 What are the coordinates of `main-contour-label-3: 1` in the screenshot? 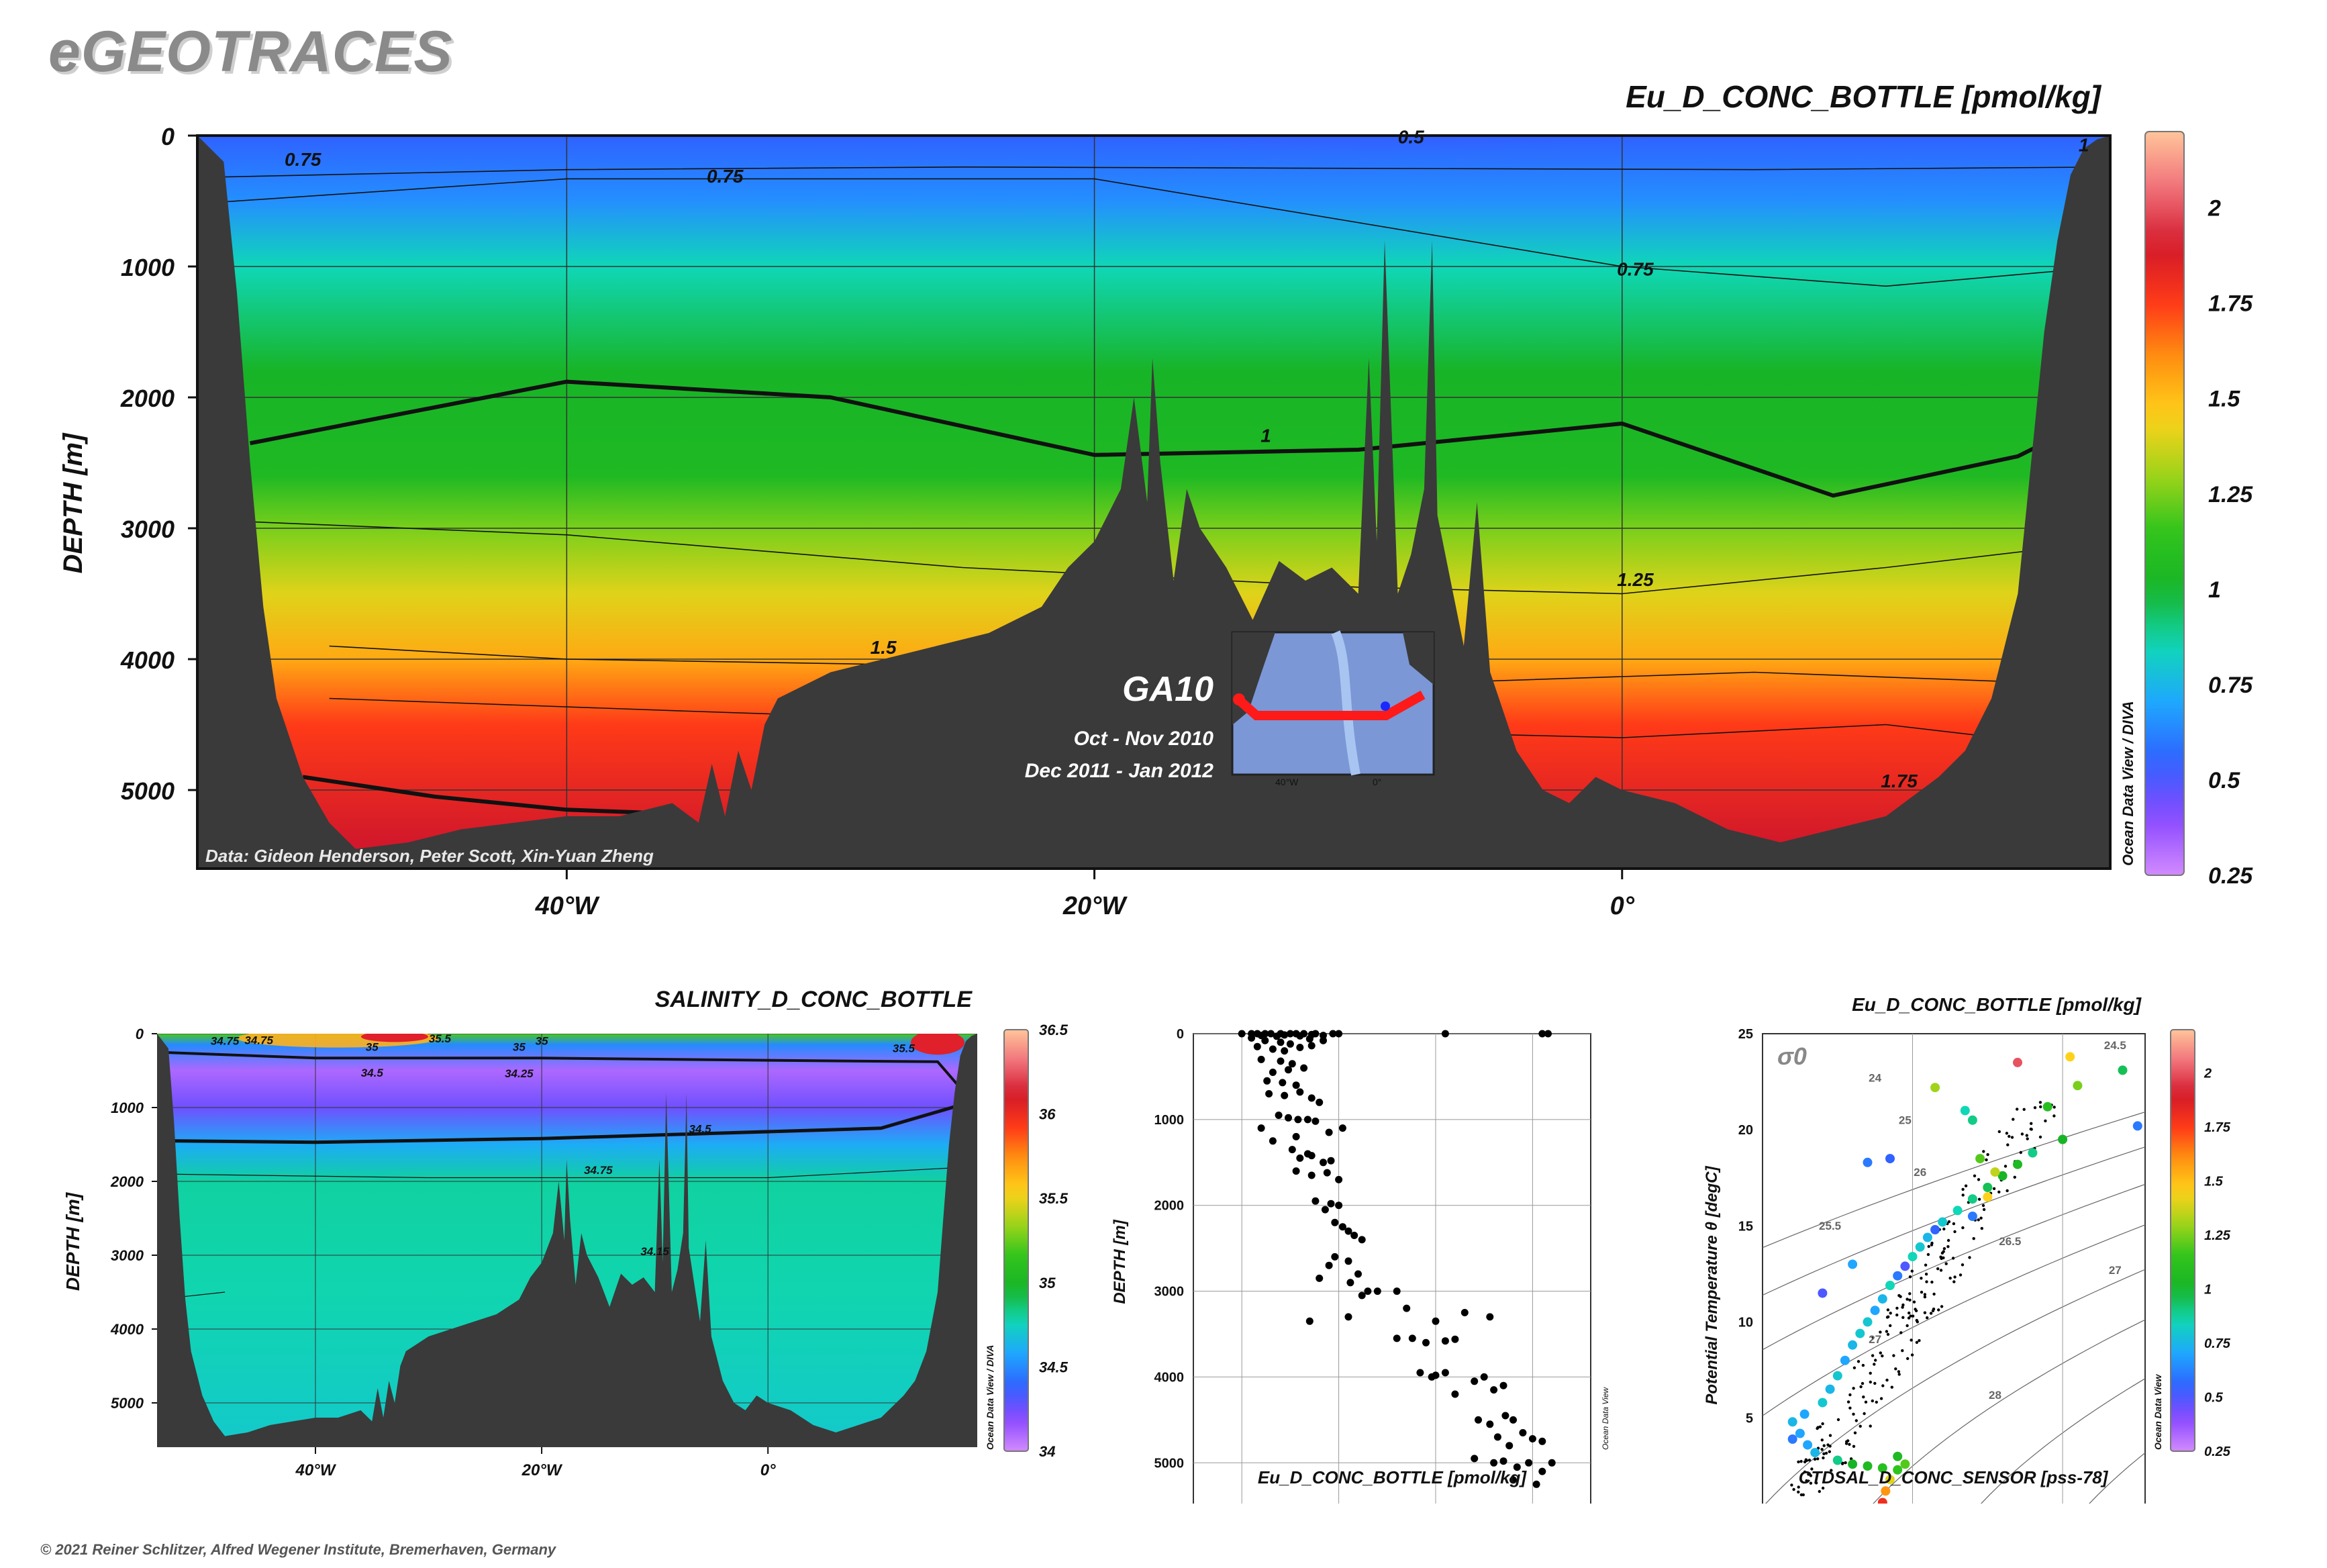 It's located at (2084, 145).